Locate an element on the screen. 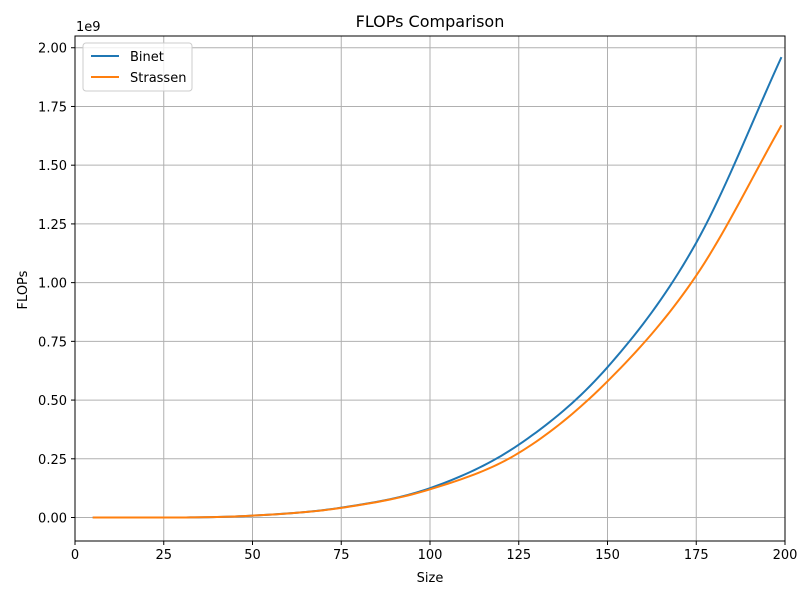 The width and height of the screenshot is (800, 600). x-tick-label: 200 is located at coordinates (785, 555).